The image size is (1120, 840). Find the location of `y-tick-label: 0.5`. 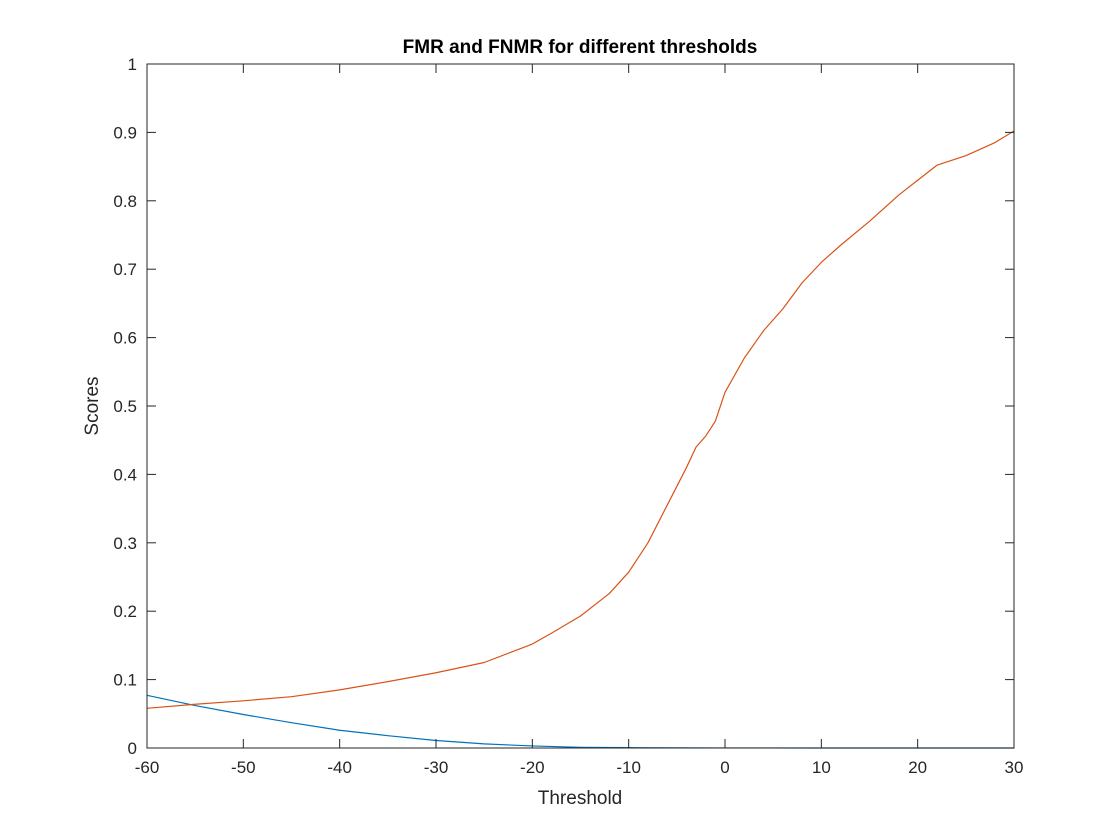

y-tick-label: 0.5 is located at coordinates (125, 406).